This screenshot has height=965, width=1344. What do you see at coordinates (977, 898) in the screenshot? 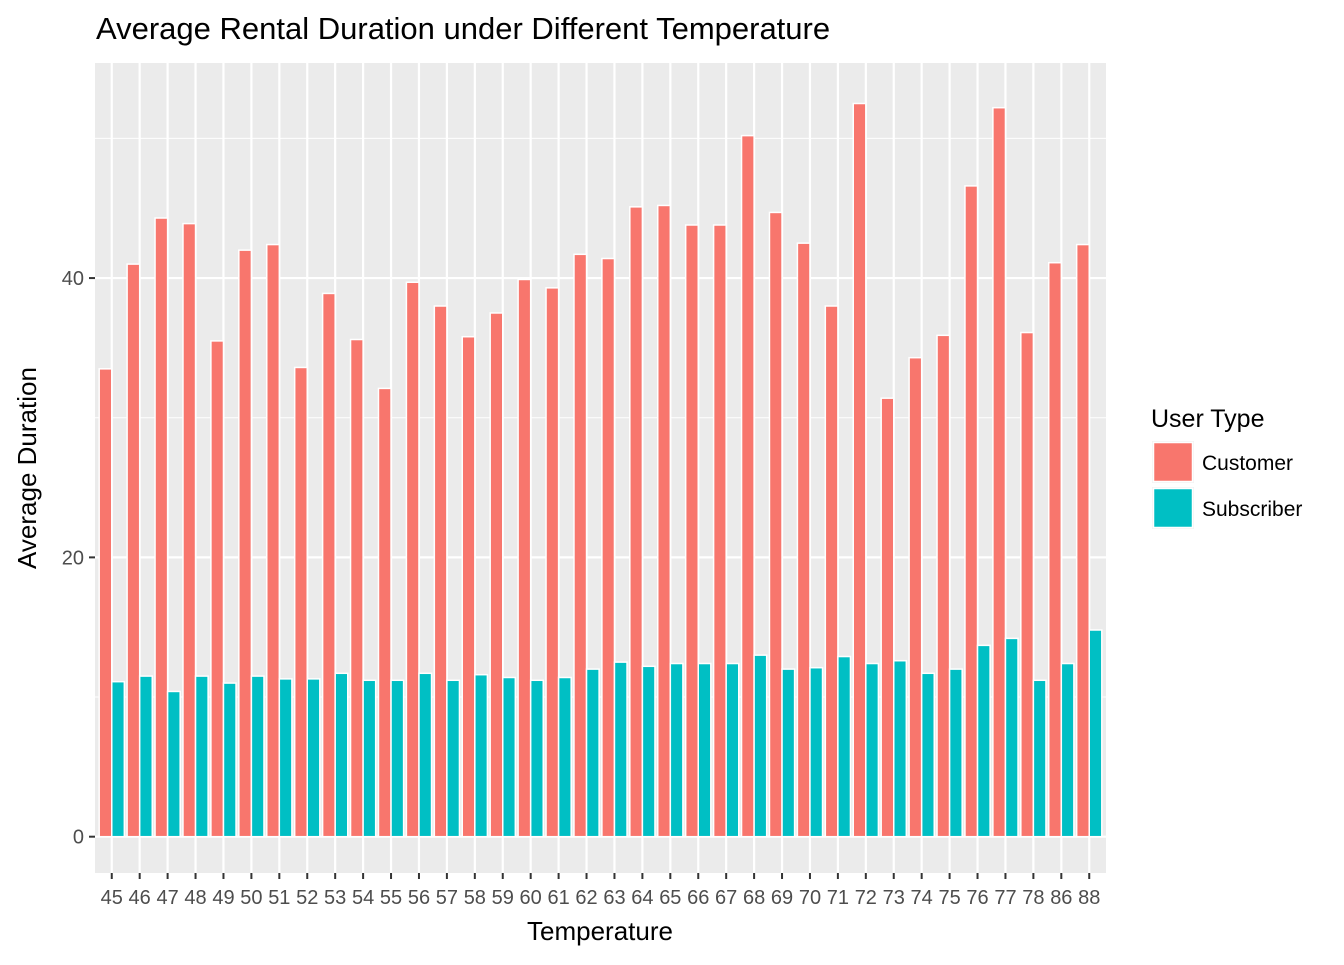
I see `x-tick-label: 76` at bounding box center [977, 898].